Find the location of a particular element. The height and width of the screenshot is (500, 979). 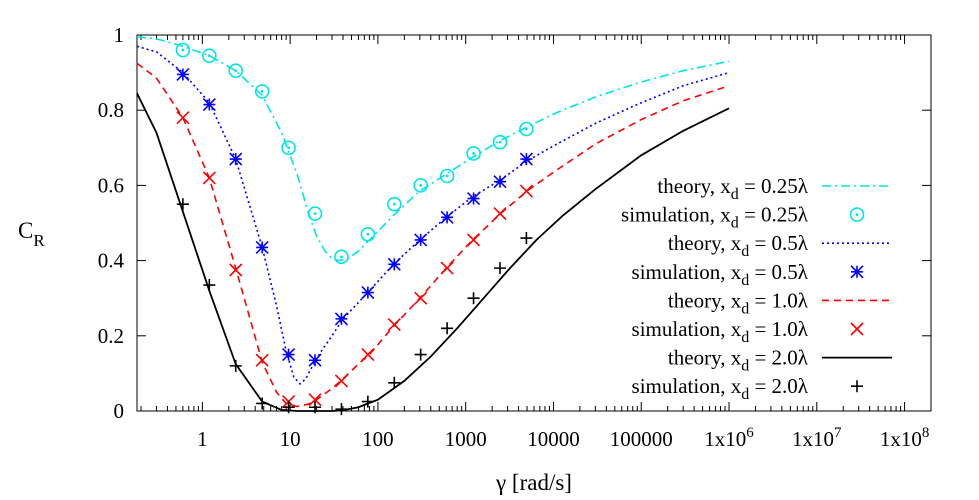

y-tick-label: 0.4 is located at coordinates (111, 261).